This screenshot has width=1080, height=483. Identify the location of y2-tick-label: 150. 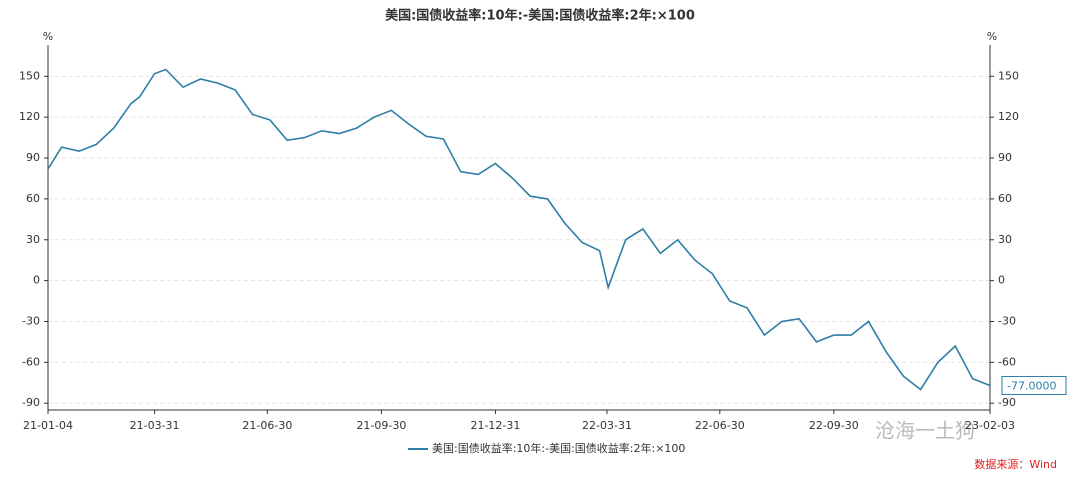
(1008, 75).